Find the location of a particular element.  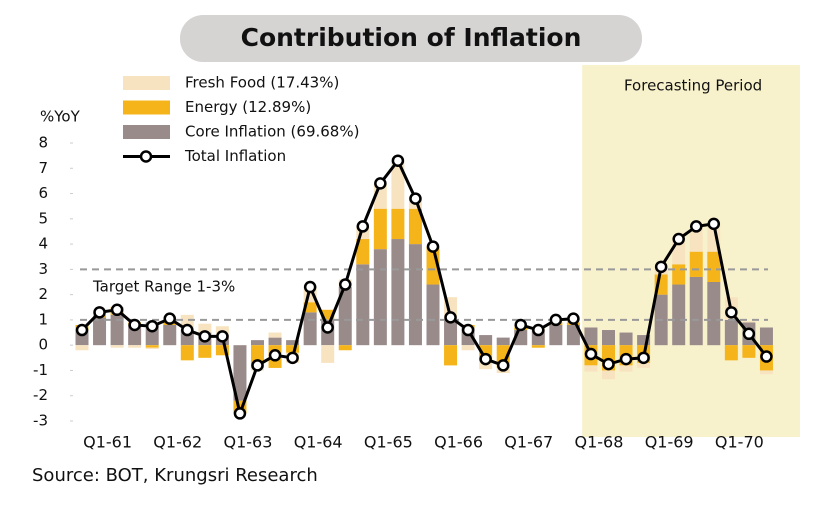

legend-label: Total Inflation is located at coordinates (235, 156).